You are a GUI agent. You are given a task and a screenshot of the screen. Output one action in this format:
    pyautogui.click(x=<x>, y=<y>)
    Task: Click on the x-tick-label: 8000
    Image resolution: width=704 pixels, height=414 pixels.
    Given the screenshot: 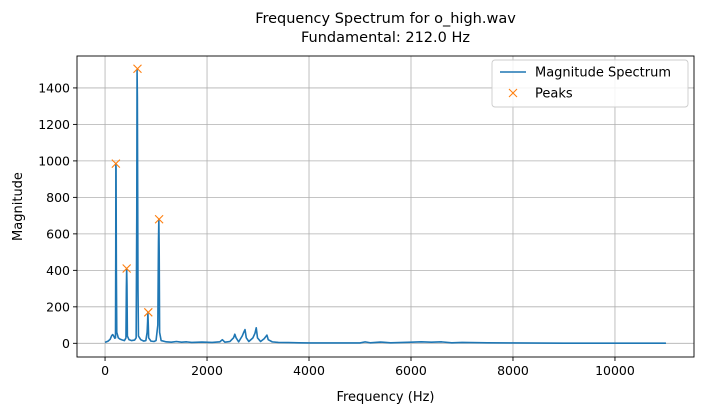 What is the action you would take?
    pyautogui.click(x=513, y=370)
    